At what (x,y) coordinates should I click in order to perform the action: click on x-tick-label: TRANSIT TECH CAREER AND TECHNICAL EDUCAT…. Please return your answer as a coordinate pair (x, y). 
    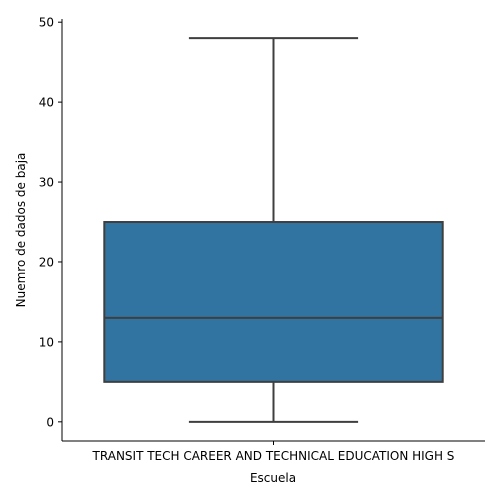
    Looking at the image, I should click on (273, 456).